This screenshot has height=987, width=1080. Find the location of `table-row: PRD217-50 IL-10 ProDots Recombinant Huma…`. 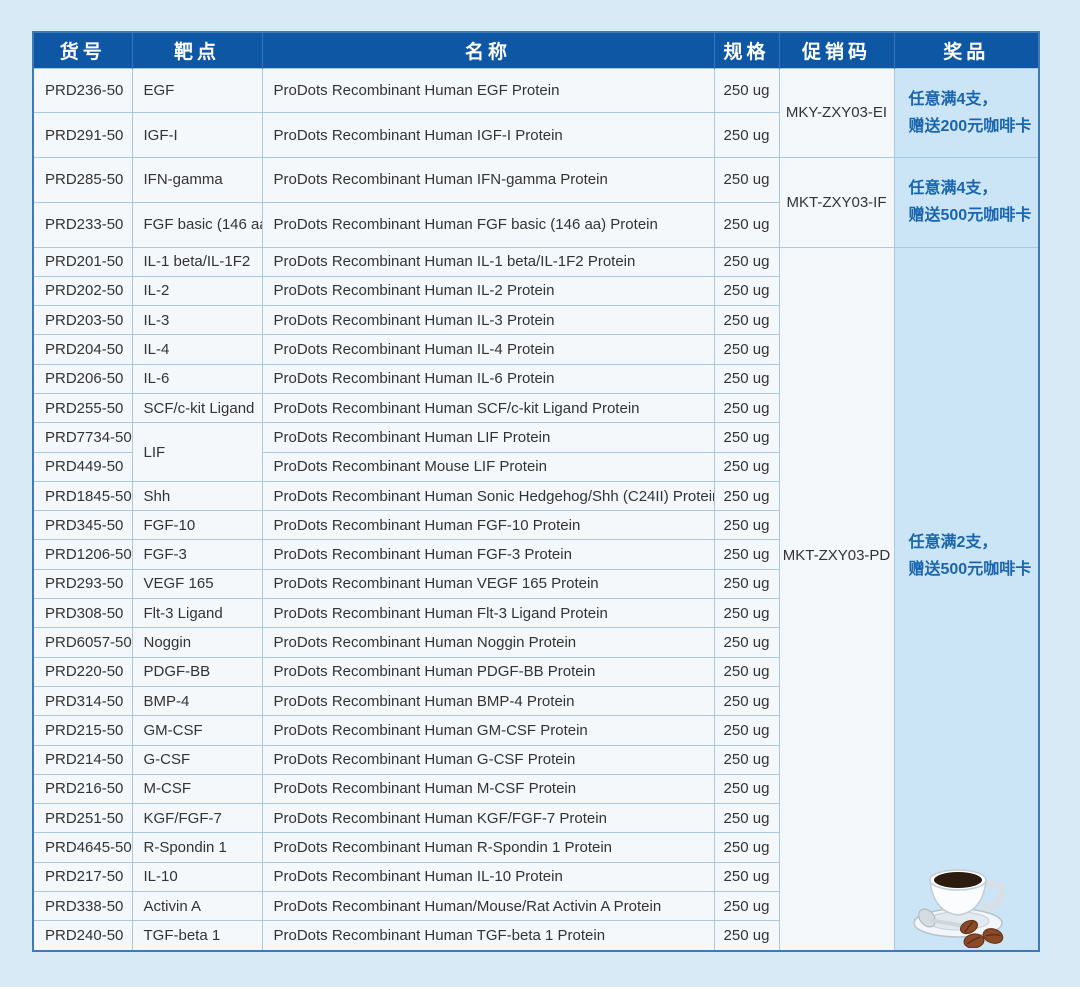

table-row: PRD217-50 IL-10 ProDots Recombinant Huma… is located at coordinates (535, 877).